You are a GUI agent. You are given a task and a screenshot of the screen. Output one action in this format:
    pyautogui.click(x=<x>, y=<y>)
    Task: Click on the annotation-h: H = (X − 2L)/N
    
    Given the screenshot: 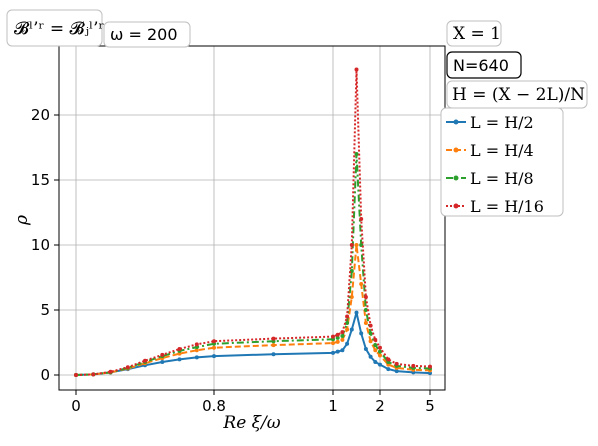 What is the action you would take?
    pyautogui.click(x=517, y=94)
    